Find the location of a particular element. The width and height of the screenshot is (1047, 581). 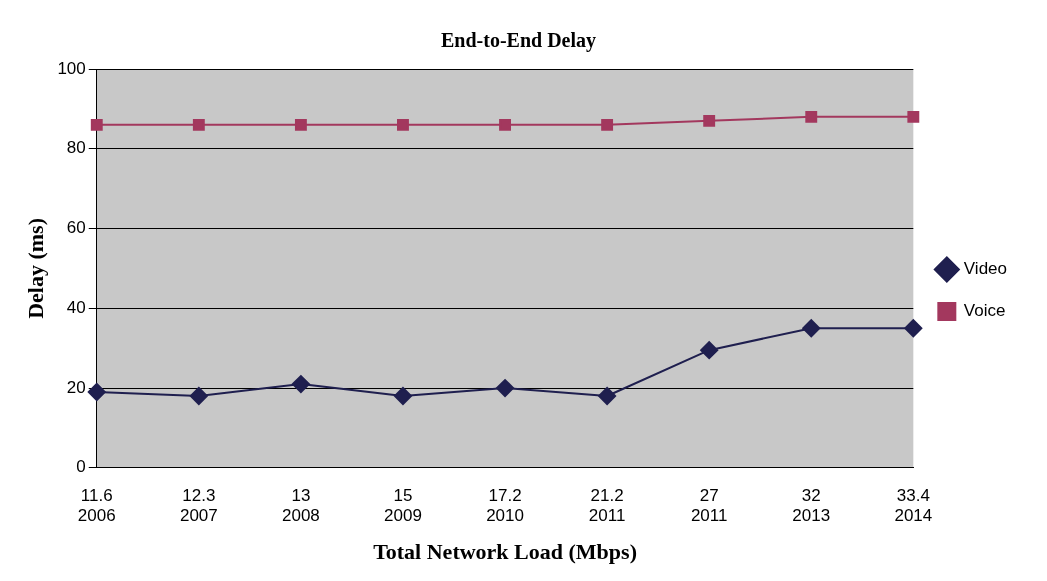

x-axis-title: Total Network Load (Mbps) is located at coordinates (505, 552).